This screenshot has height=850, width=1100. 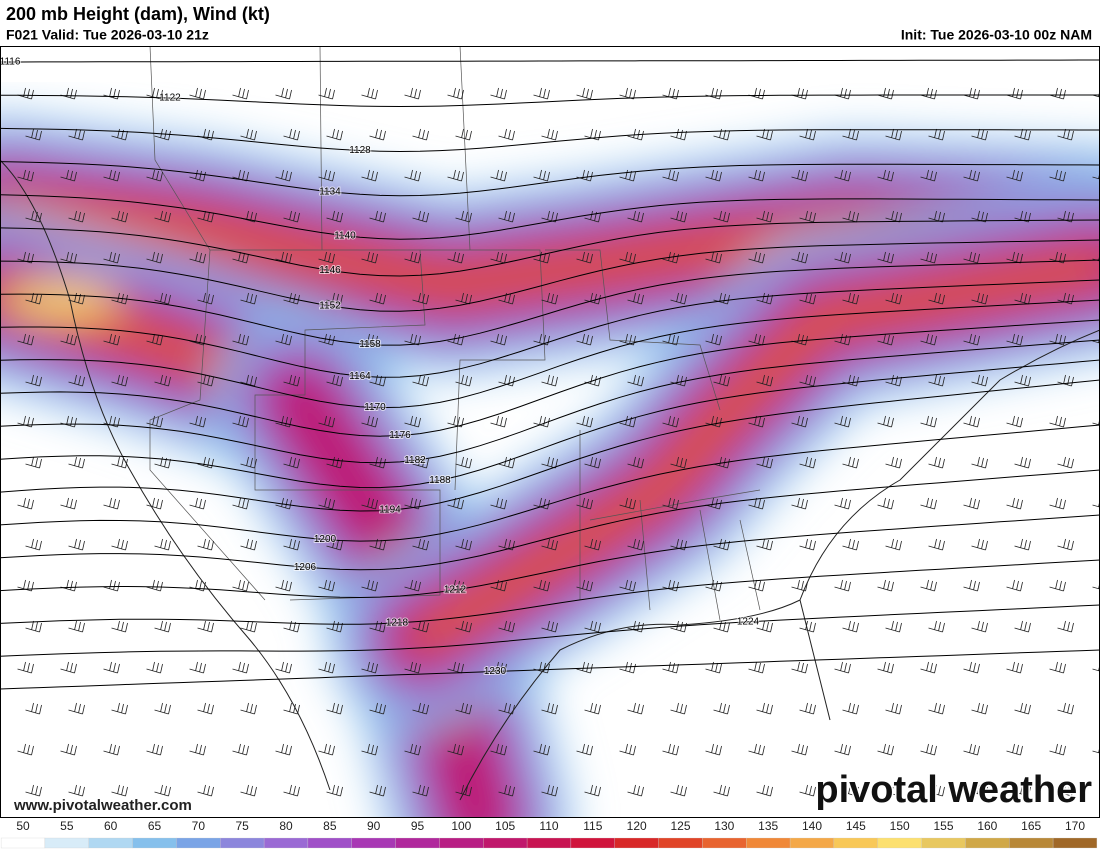 What do you see at coordinates (440, 480) in the screenshot?
I see `contour-label: 1188` at bounding box center [440, 480].